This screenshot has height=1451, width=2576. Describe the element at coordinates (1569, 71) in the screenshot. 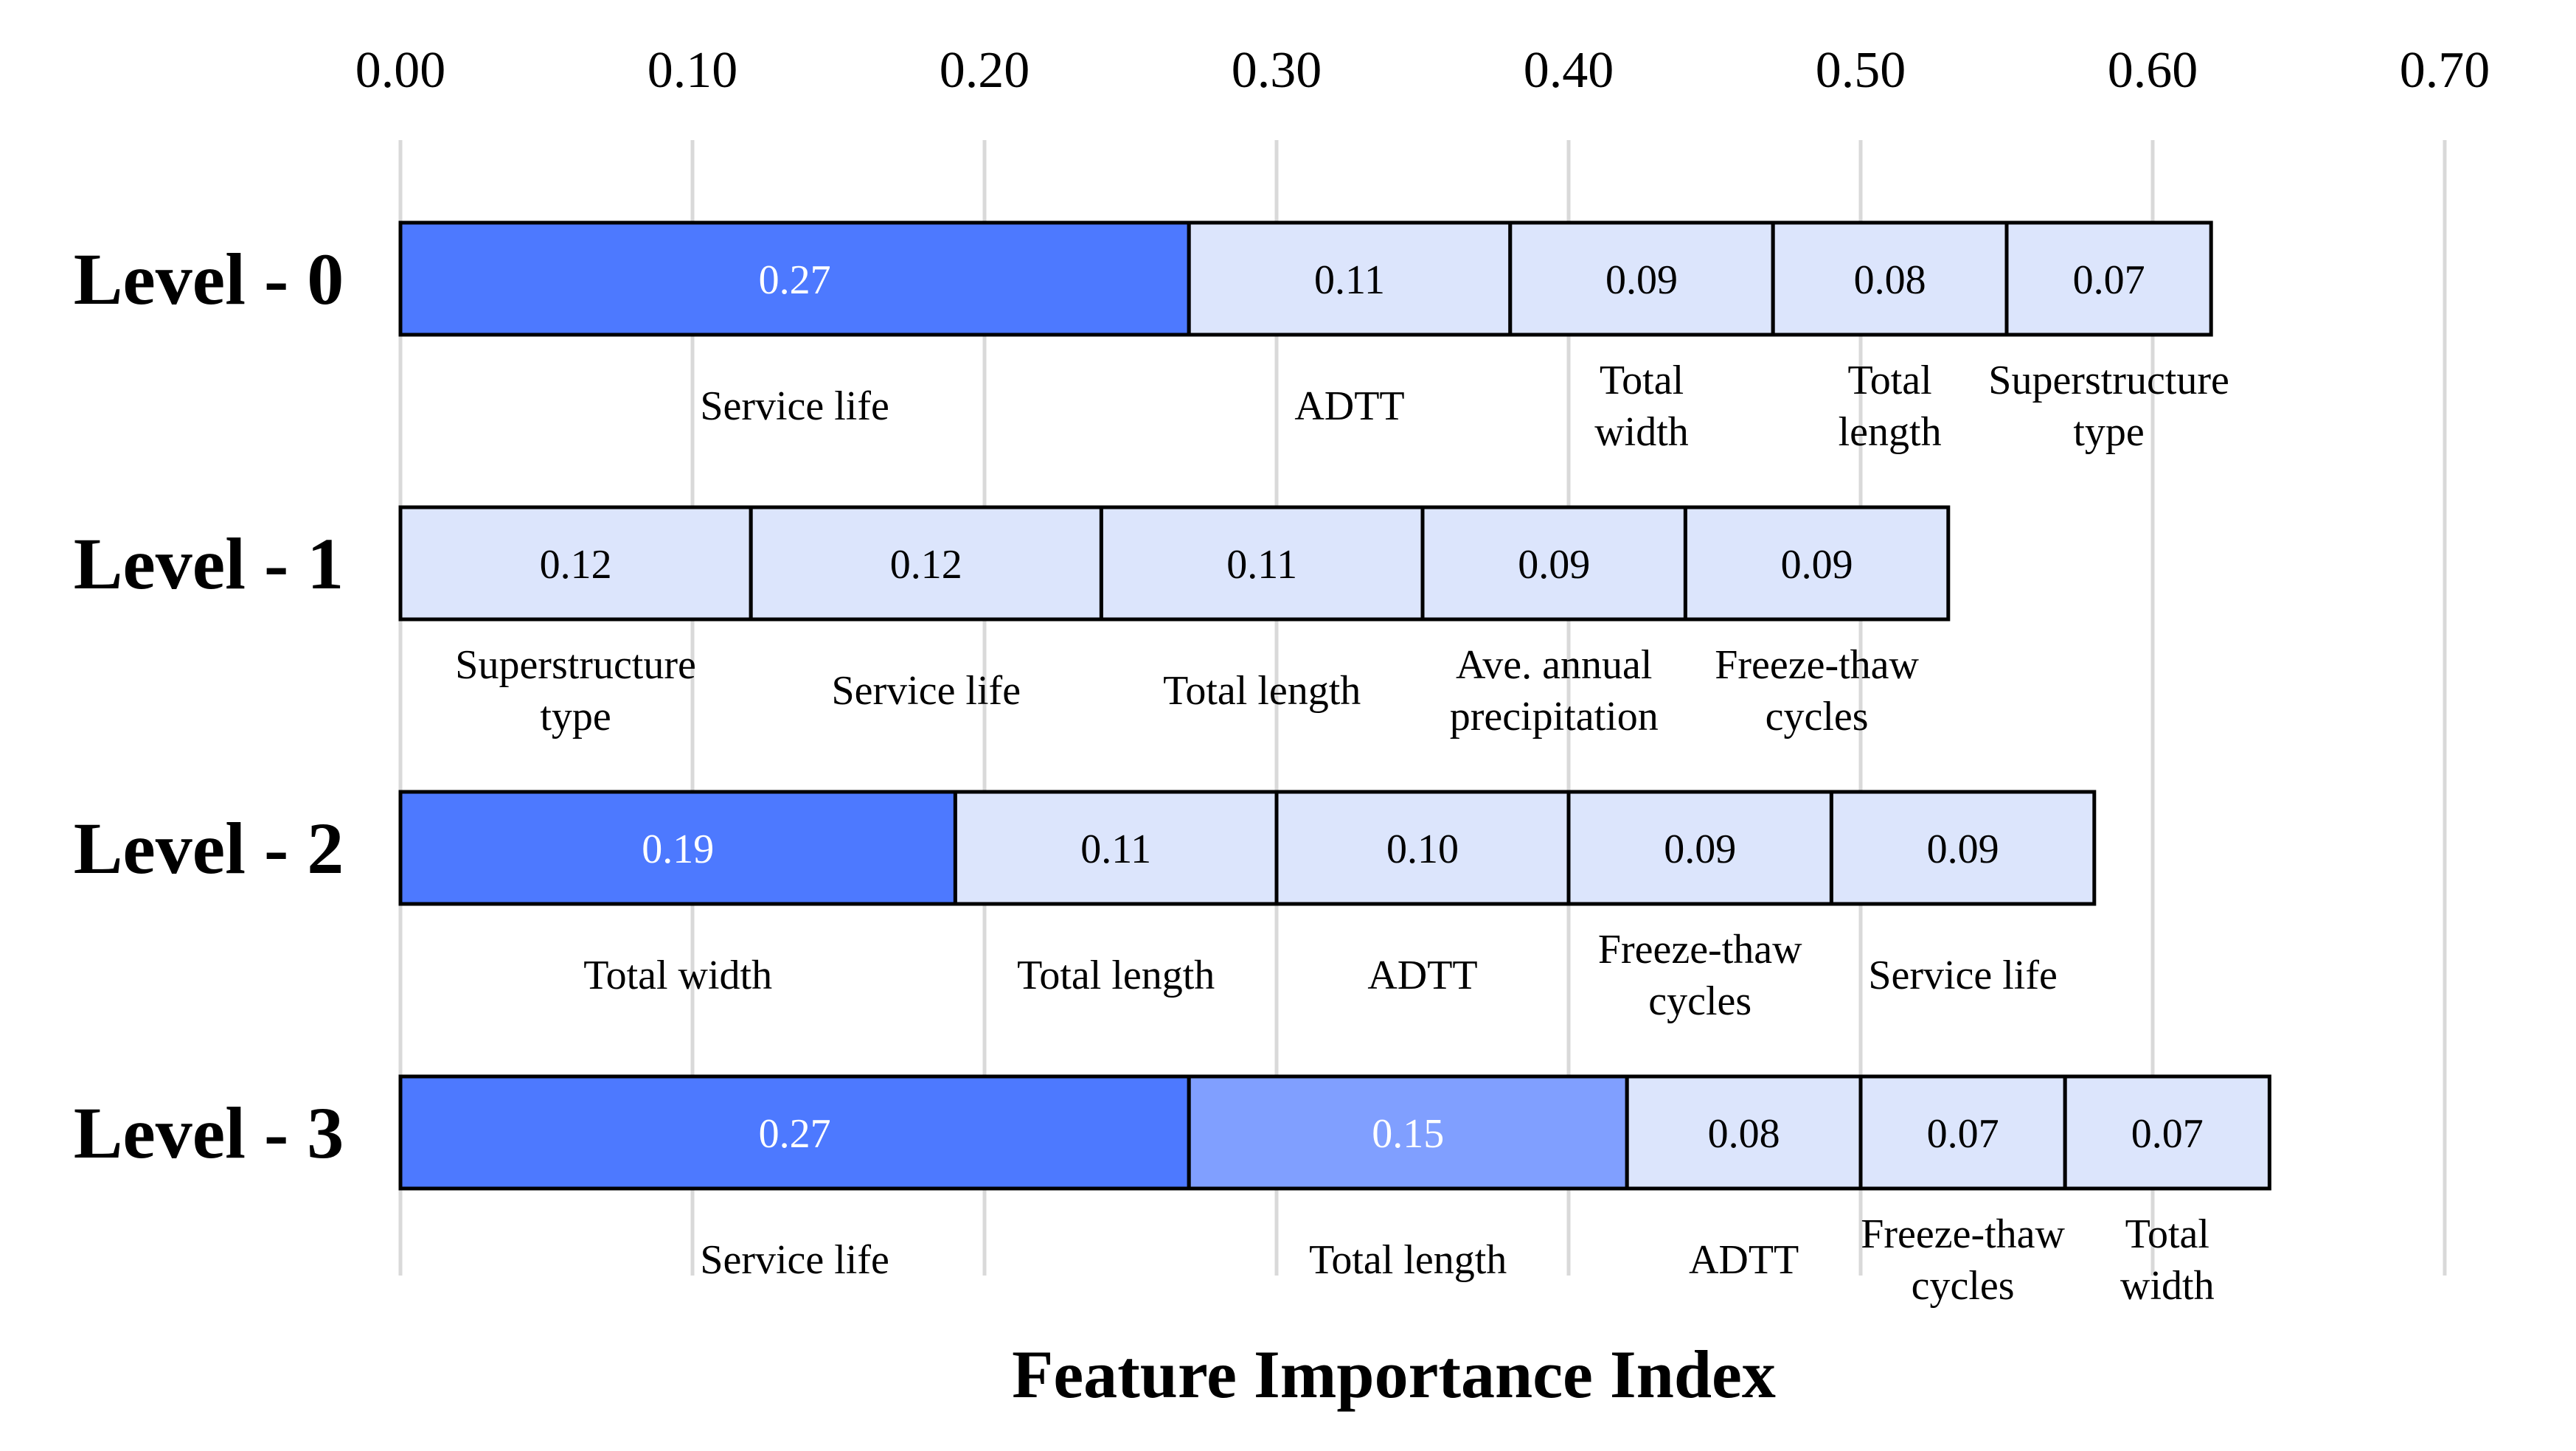

I see `x-tick-label: 0.40` at that location.